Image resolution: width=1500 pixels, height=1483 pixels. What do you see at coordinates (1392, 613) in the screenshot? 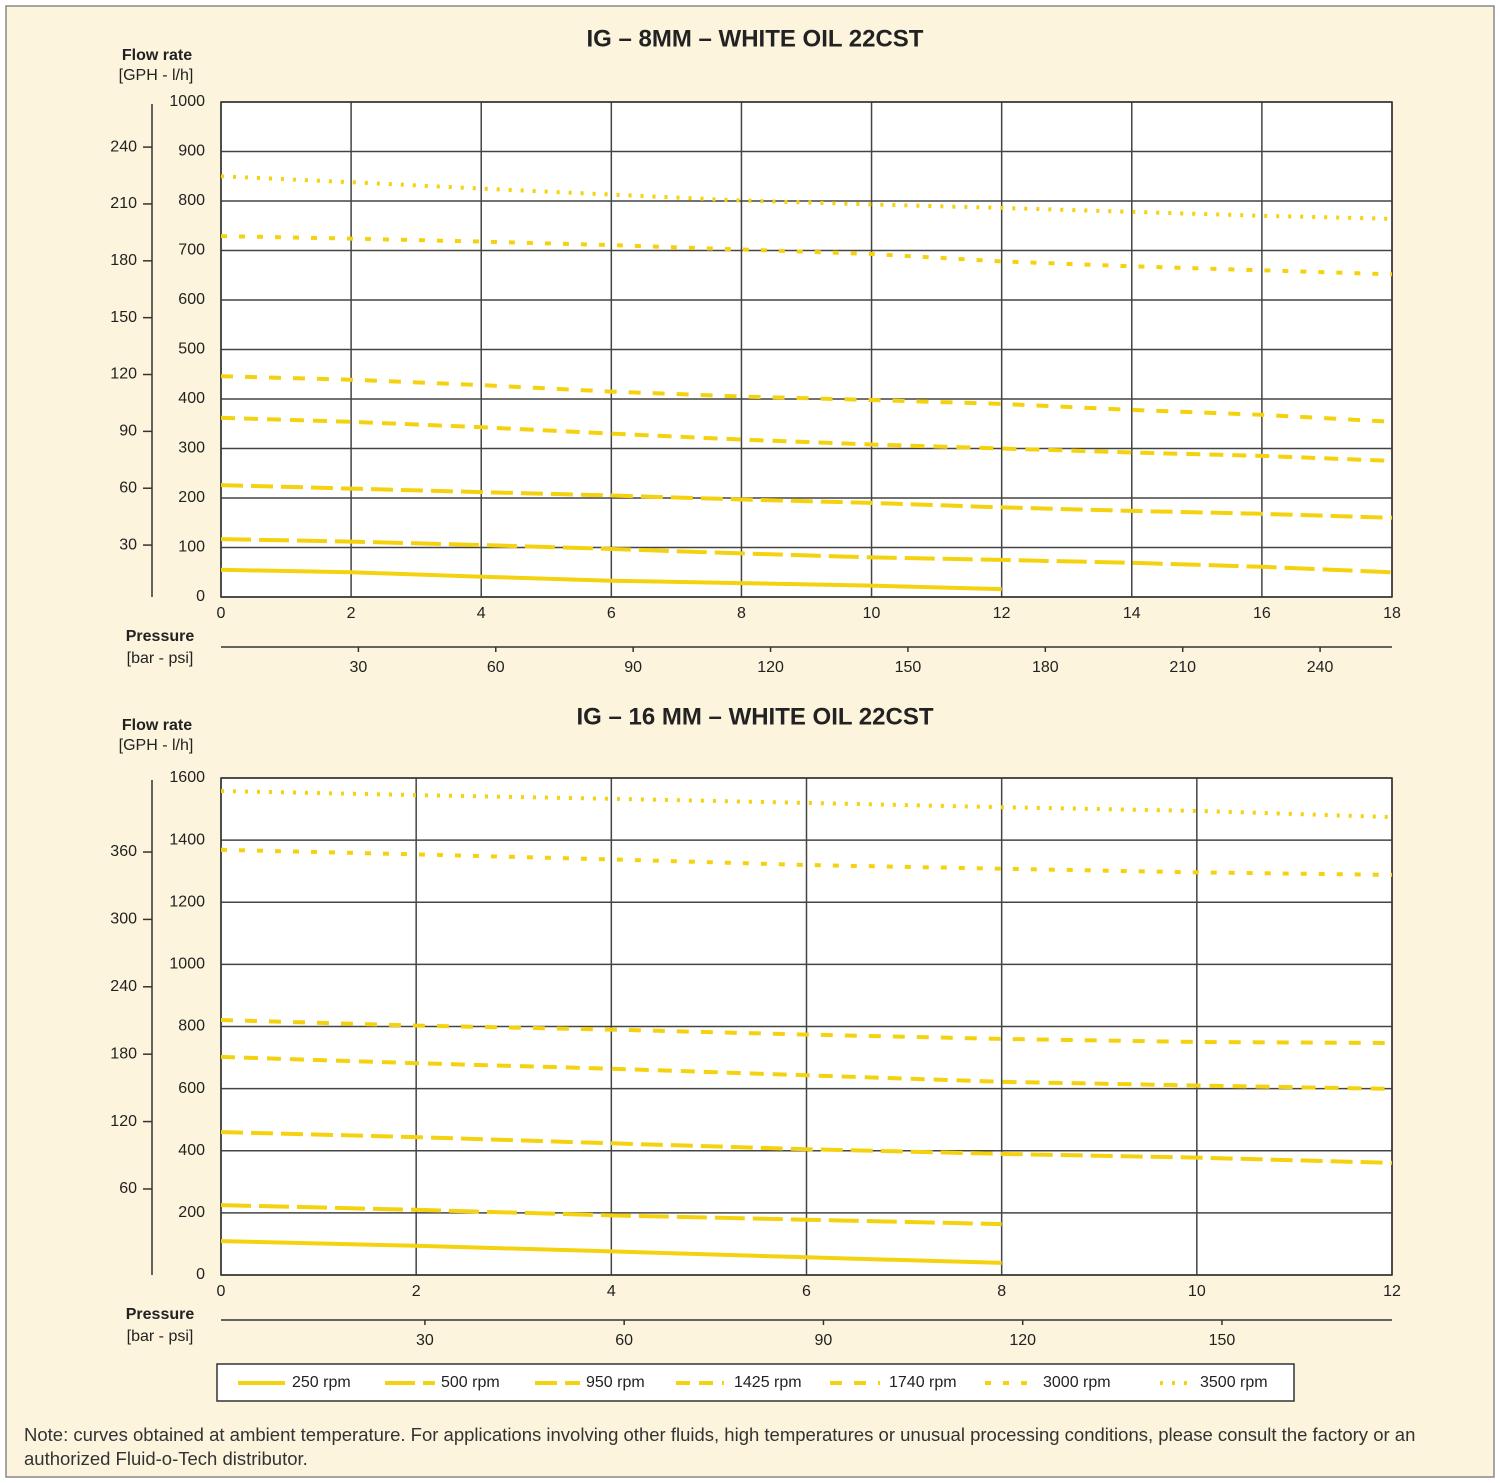
I see `x-tick-label: 18` at bounding box center [1392, 613].